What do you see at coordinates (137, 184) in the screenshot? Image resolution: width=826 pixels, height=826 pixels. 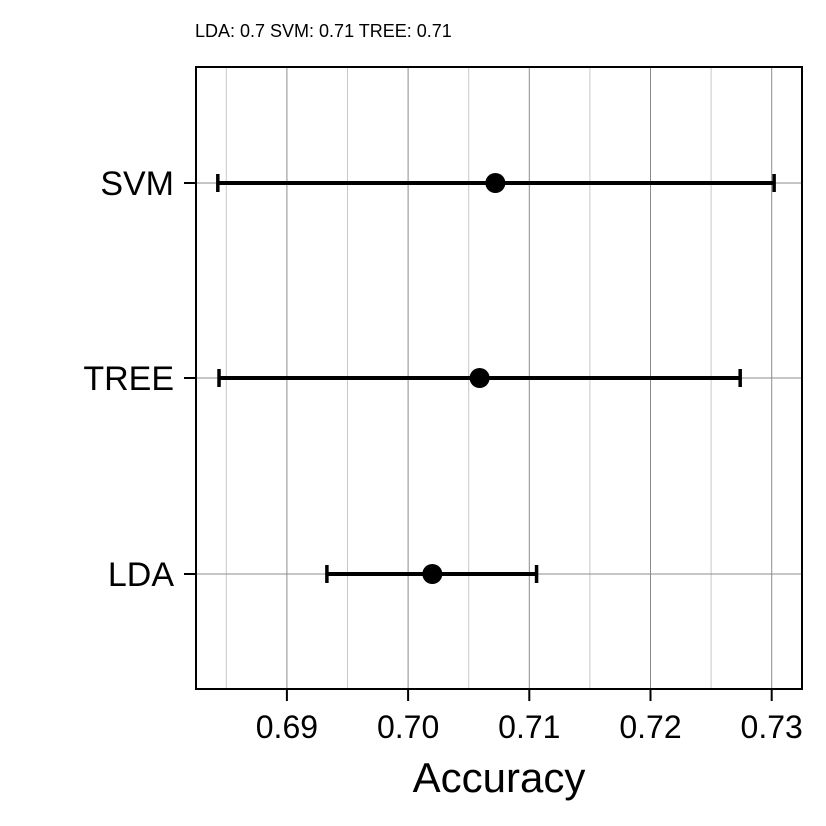 I see `y-tick-label-svm: SVM` at bounding box center [137, 184].